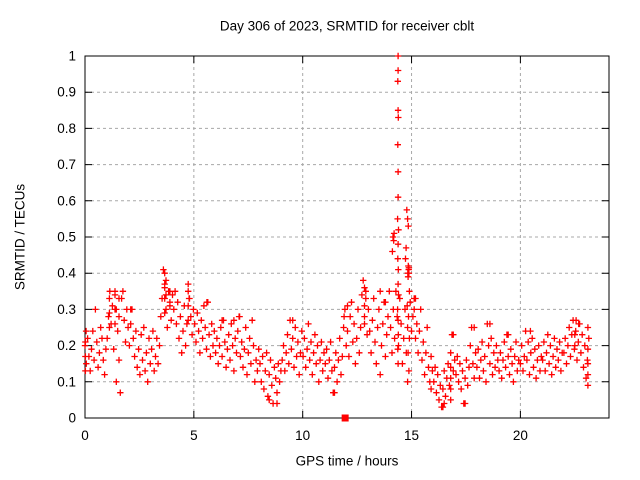 This screenshot has height=480, width=640. Describe the element at coordinates (411, 435) in the screenshot. I see `x-tick-label: 15` at that location.